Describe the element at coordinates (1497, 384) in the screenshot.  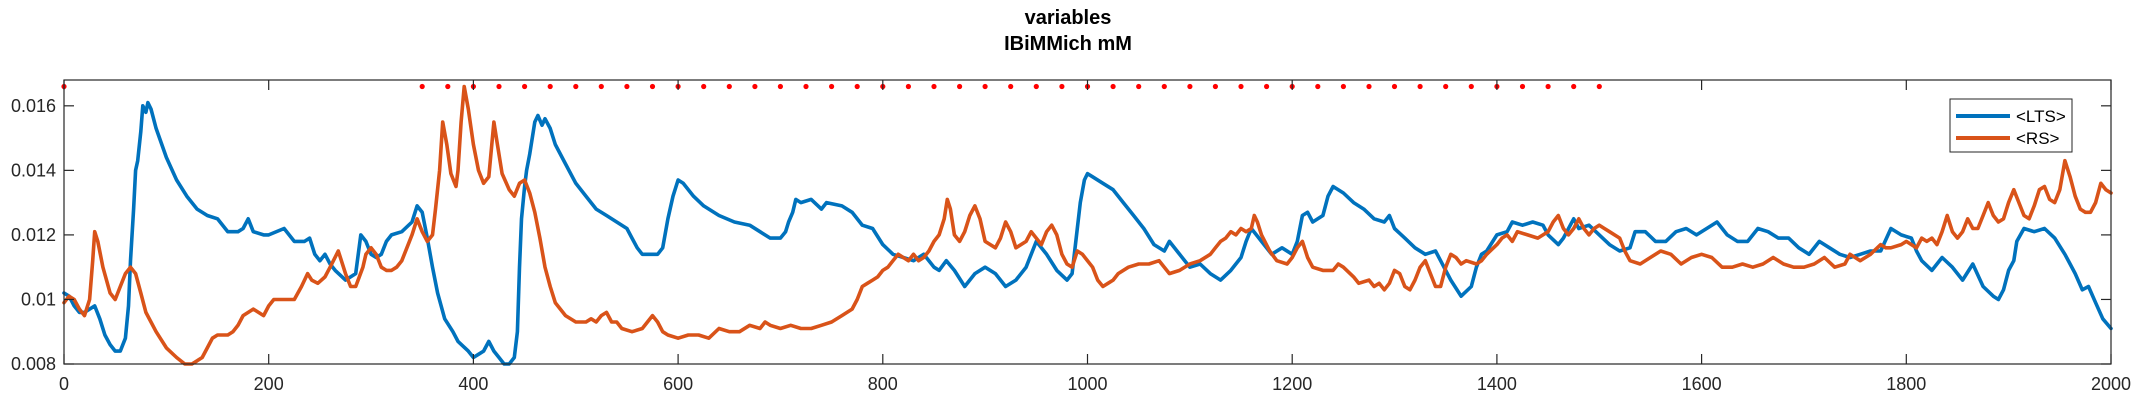
I see `x-tick-label: 1400` at that location.